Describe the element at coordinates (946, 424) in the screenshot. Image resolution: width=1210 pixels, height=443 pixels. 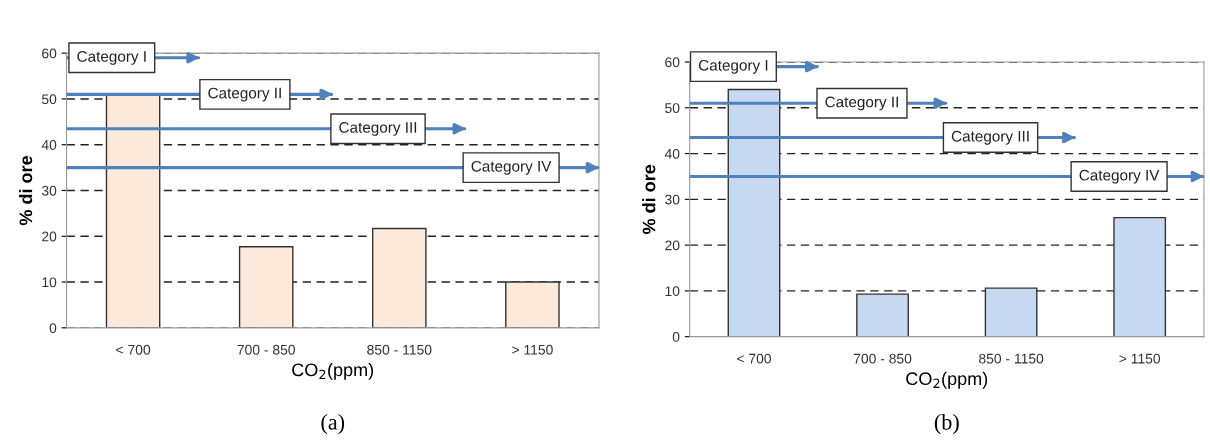
I see `text: (b)` at that location.